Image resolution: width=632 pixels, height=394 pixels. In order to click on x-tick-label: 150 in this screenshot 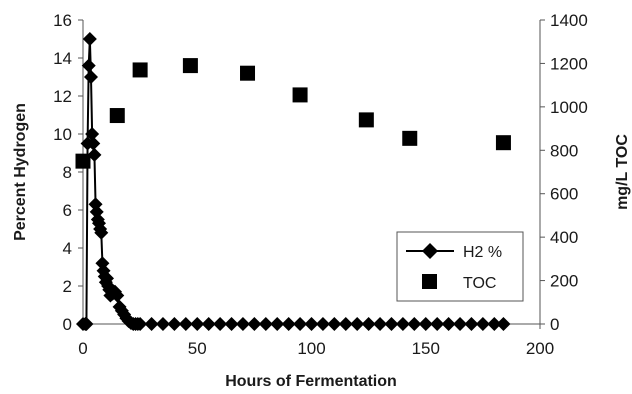, I will do `click(426, 348)`.